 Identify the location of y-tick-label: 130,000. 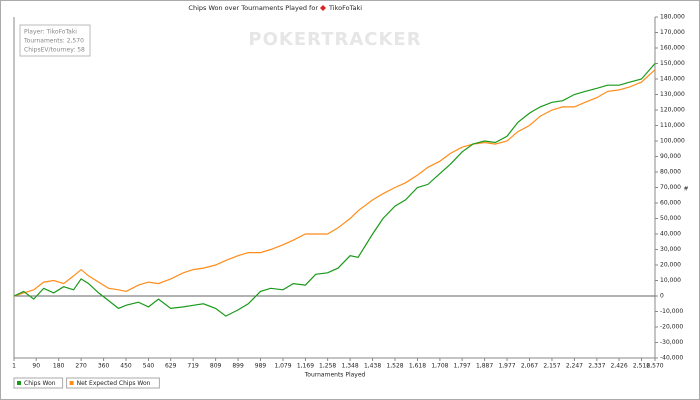
(672, 94).